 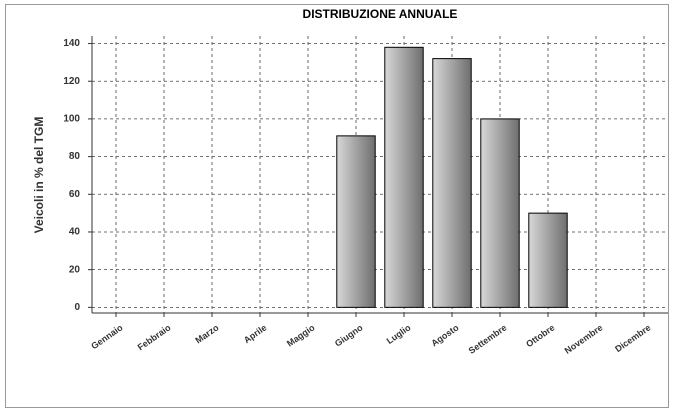 I want to click on y-tick-label: 140, so click(x=71, y=43).